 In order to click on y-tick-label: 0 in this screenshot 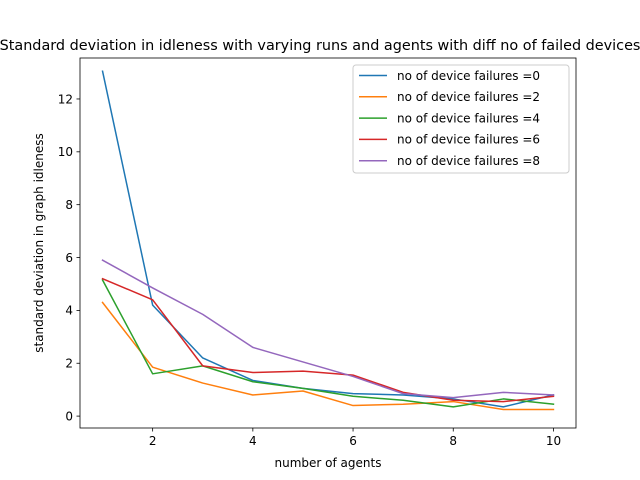, I will do `click(69, 416)`.